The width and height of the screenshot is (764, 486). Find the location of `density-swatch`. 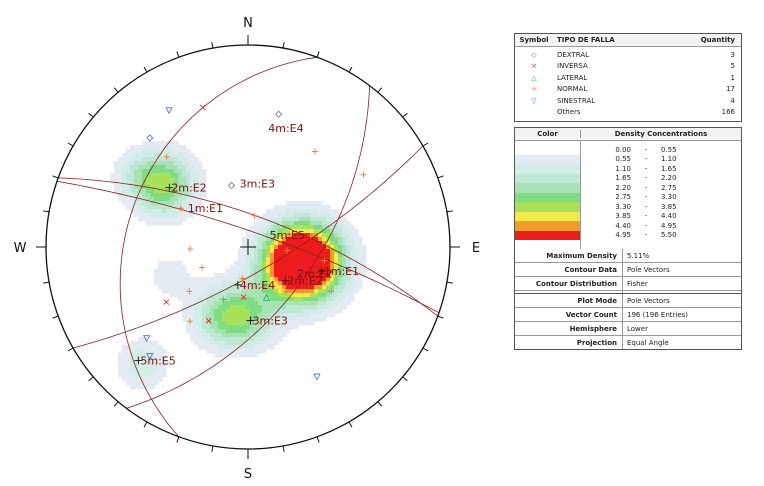

density-swatch is located at coordinates (547, 159).